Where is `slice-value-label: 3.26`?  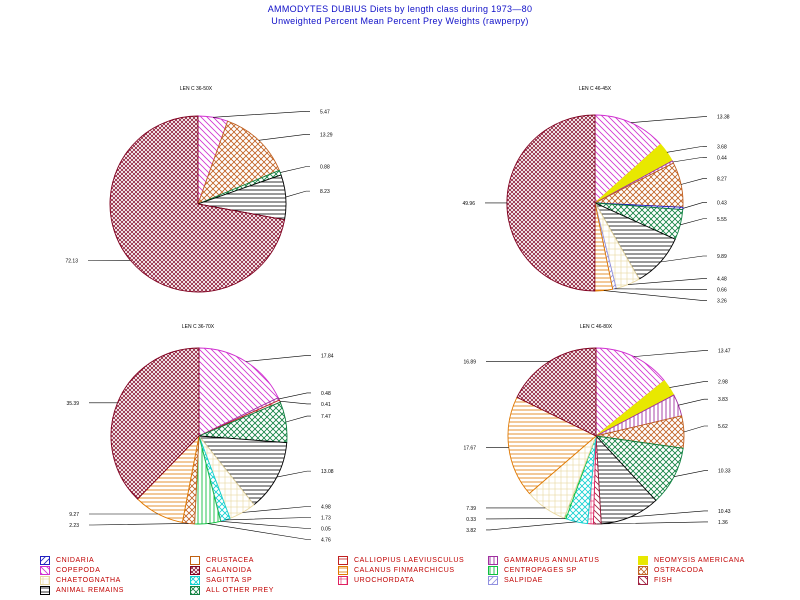
slice-value-label: 3.26 is located at coordinates (722, 302).